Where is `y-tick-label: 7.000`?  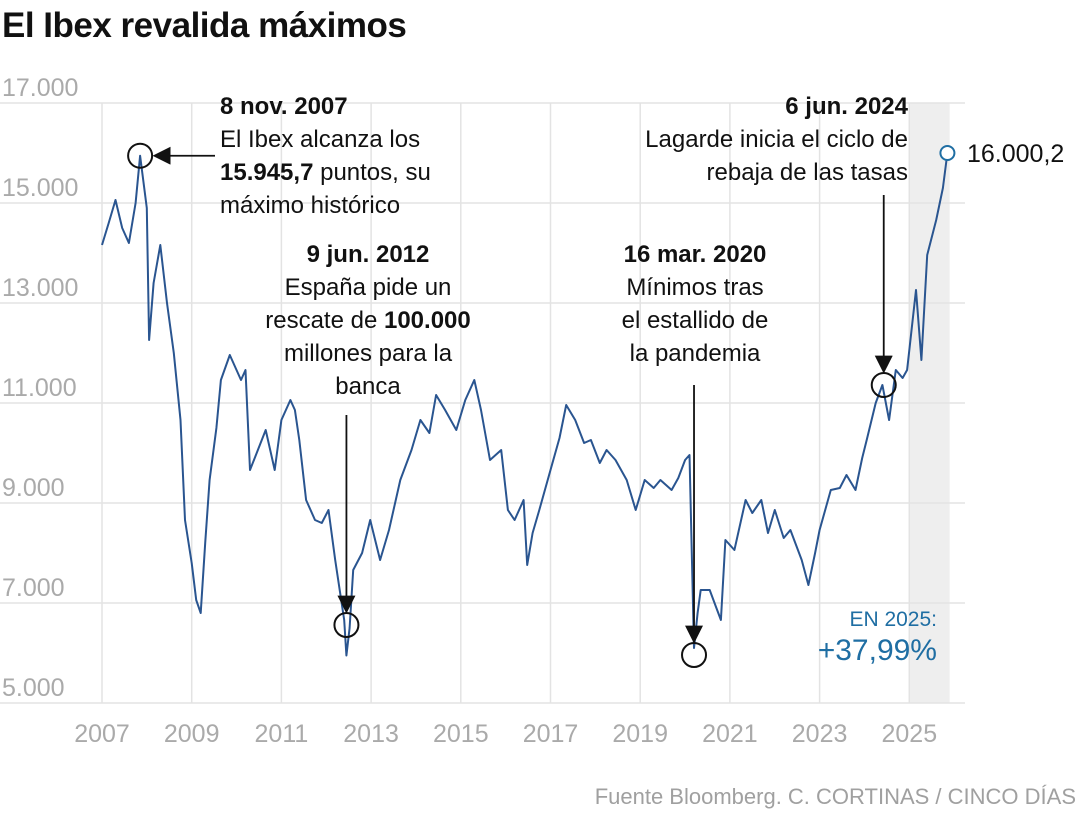
y-tick-label: 7.000 is located at coordinates (33, 588).